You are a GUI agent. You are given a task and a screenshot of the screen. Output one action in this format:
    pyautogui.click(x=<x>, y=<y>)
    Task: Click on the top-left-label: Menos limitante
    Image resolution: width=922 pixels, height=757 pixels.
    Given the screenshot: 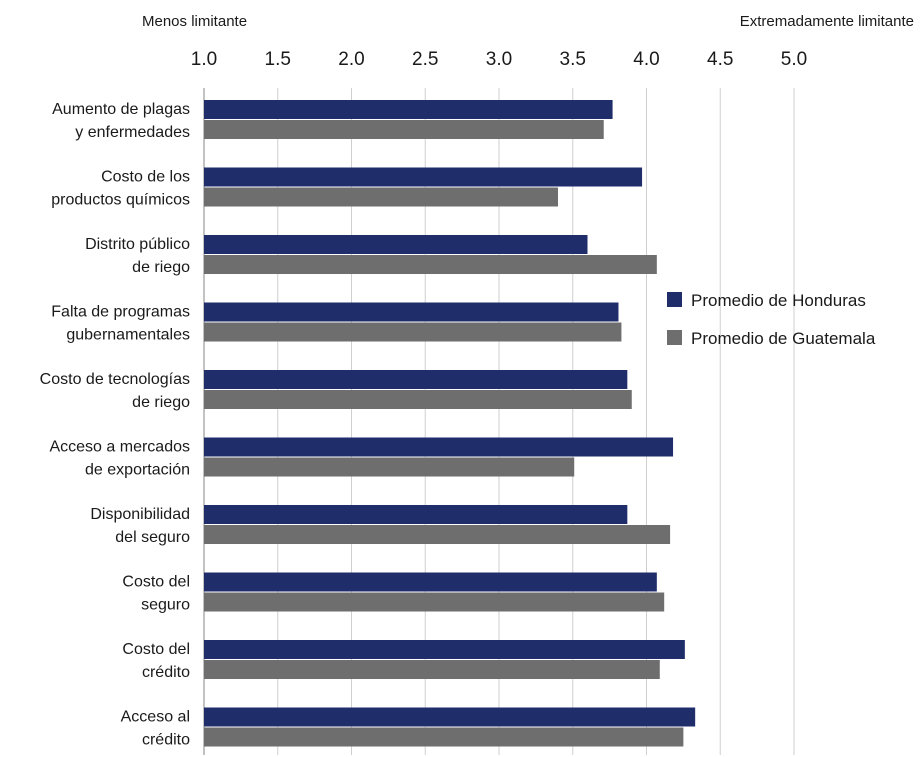 What is the action you would take?
    pyautogui.click(x=194, y=21)
    